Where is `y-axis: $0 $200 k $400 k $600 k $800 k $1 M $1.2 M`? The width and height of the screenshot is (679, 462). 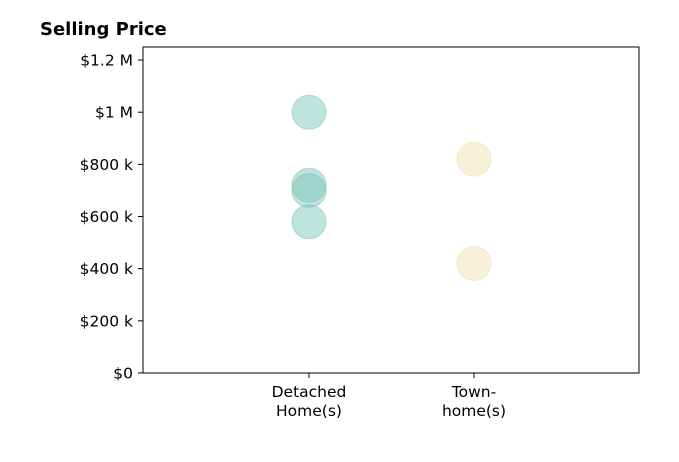 y-axis: $0 $200 k $400 k $600 k $800 k $1 M $1.2 M is located at coordinates (111, 217).